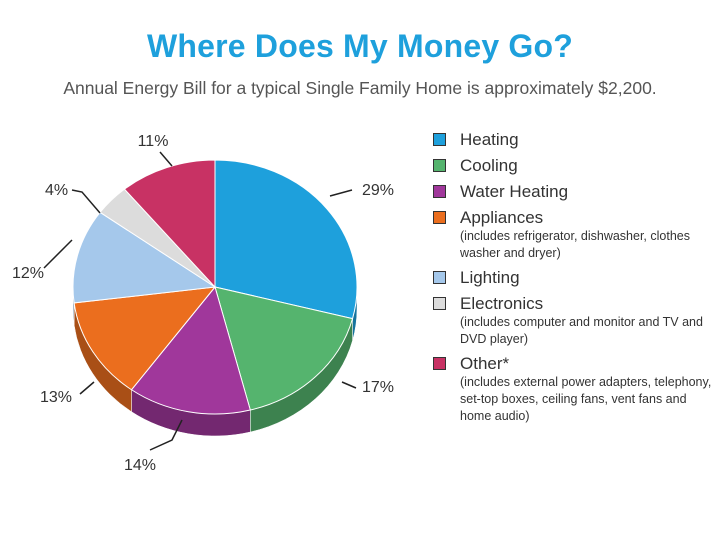  What do you see at coordinates (489, 165) in the screenshot?
I see `legend-label: Cooling` at bounding box center [489, 165].